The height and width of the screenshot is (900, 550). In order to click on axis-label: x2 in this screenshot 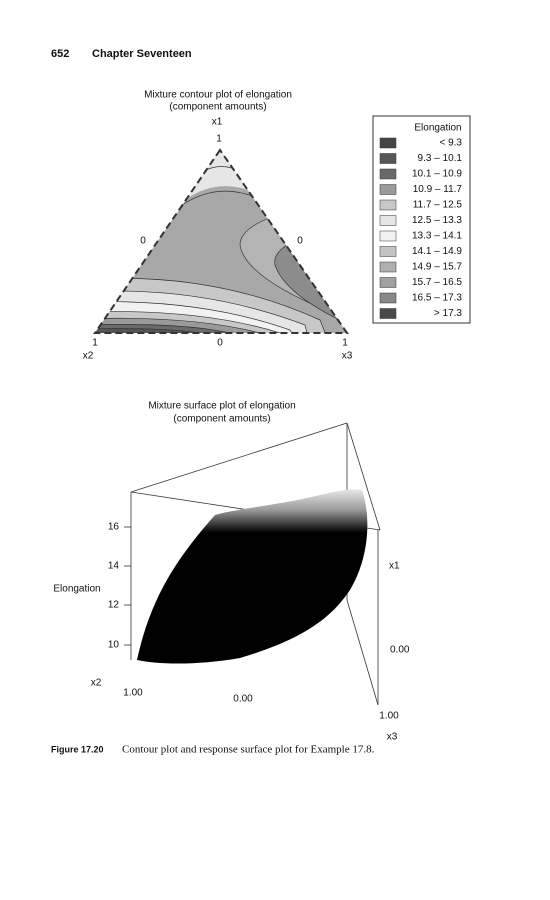, I will do `click(96, 683)`.